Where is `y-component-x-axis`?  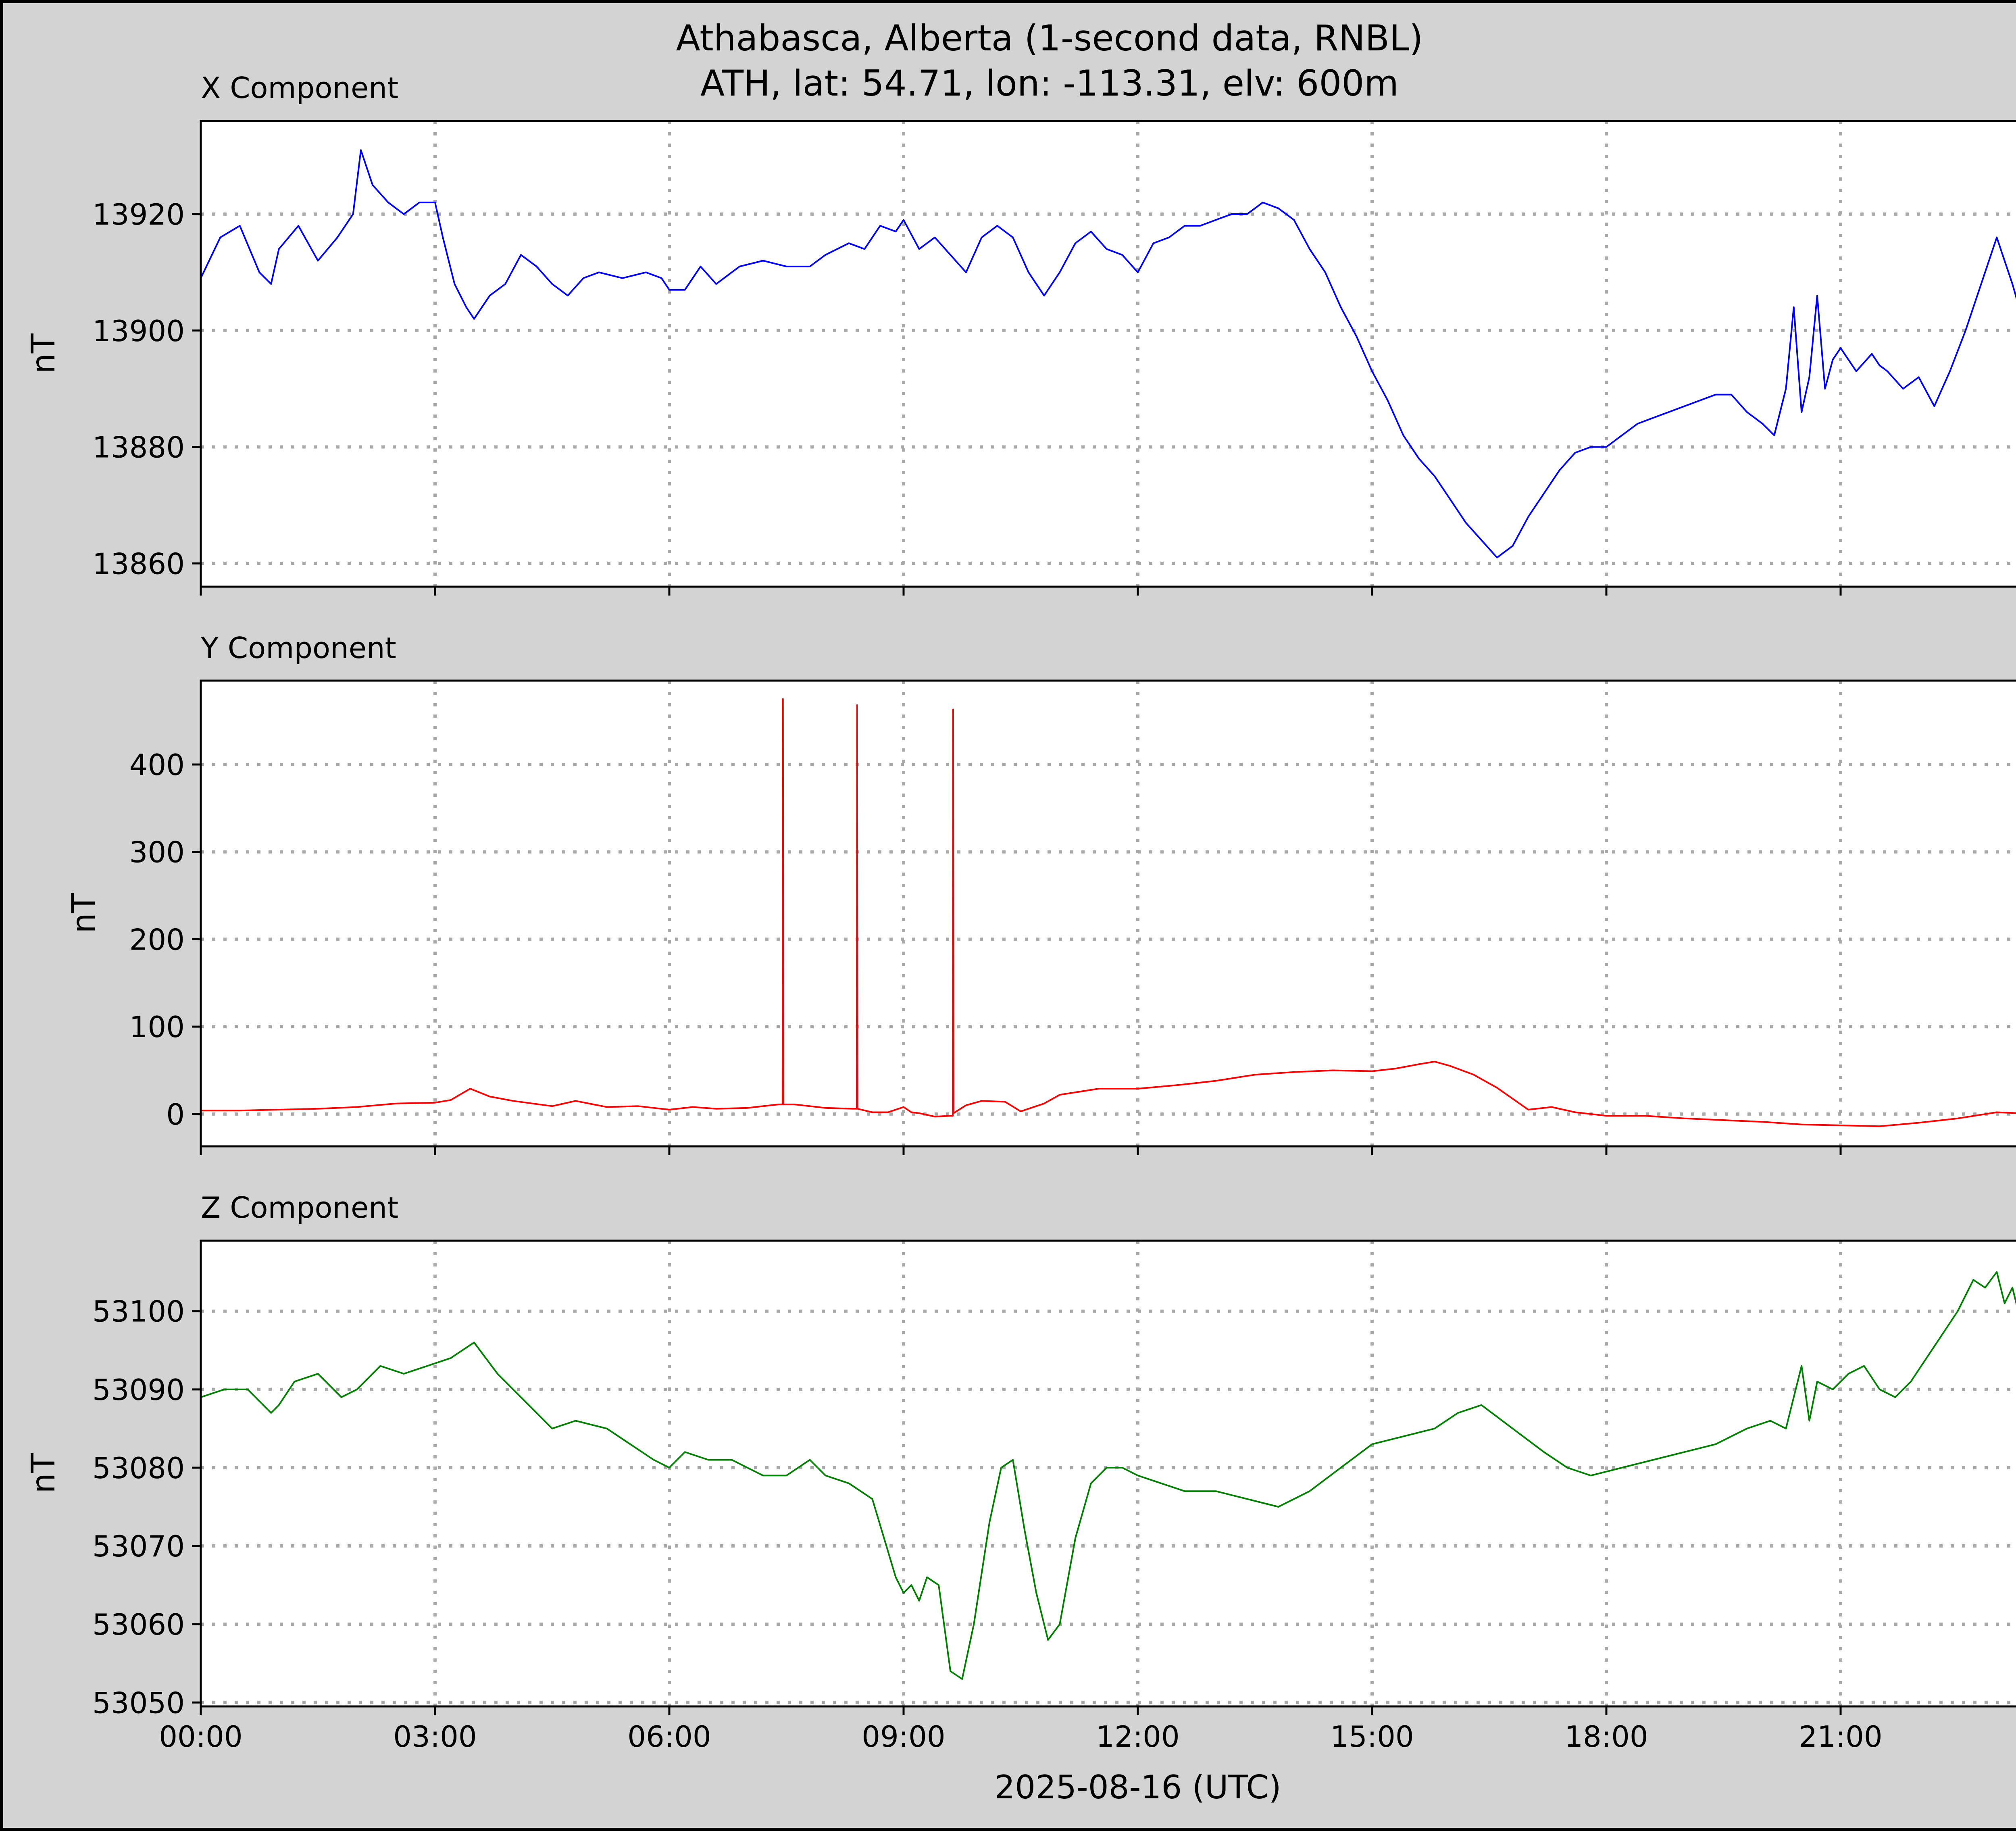 y-component-x-axis is located at coordinates (1021, 1150).